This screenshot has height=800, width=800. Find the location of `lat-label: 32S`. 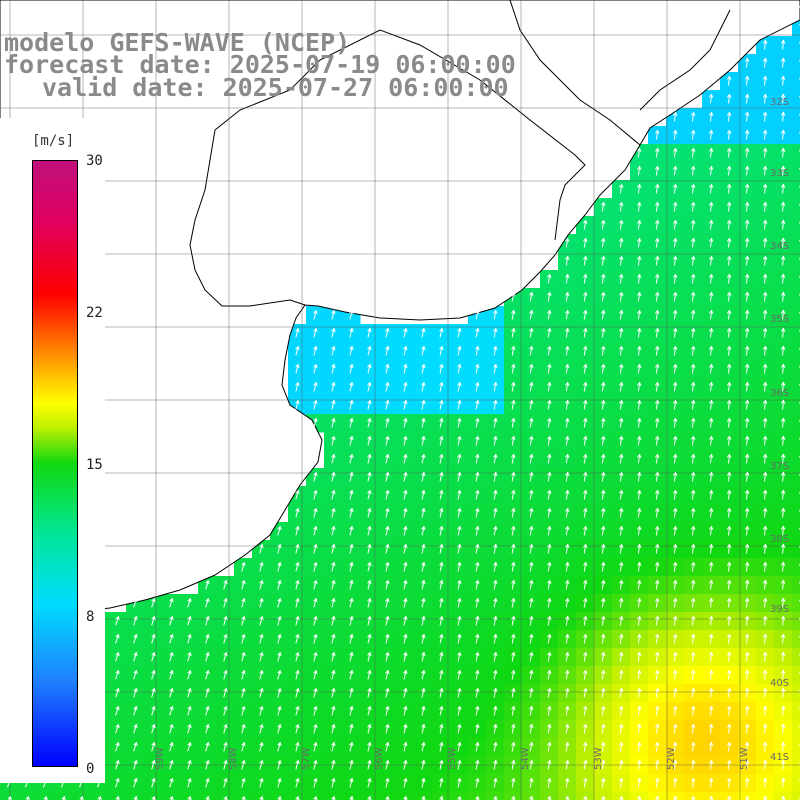

lat-label: 32S is located at coordinates (779, 102).